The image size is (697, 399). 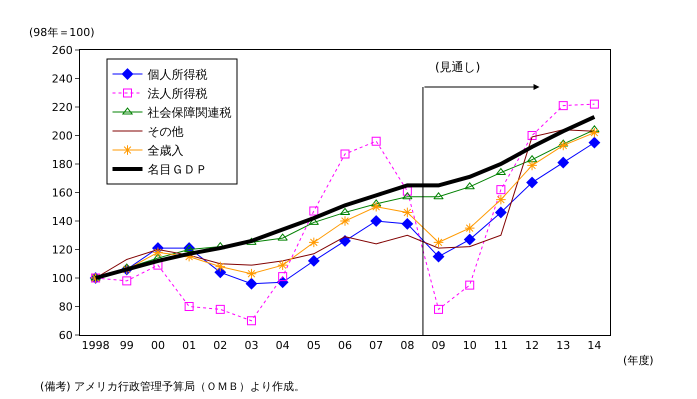 What do you see at coordinates (96, 345) in the screenshot?
I see `x-tick-label: 1998` at bounding box center [96, 345].